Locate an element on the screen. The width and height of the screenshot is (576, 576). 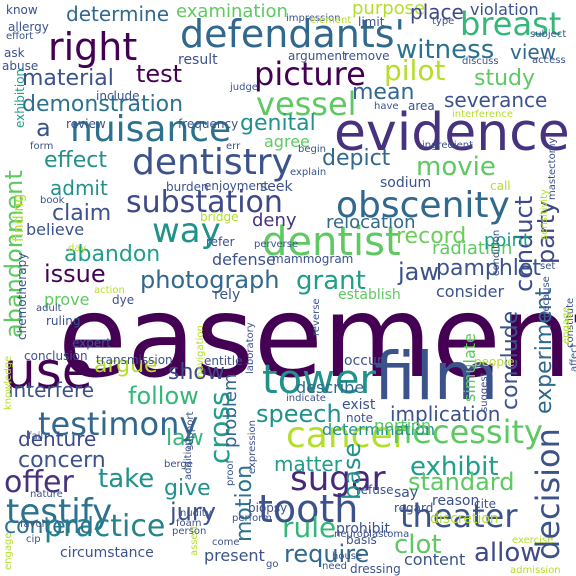
word-breast: breast is located at coordinates (511, 24).